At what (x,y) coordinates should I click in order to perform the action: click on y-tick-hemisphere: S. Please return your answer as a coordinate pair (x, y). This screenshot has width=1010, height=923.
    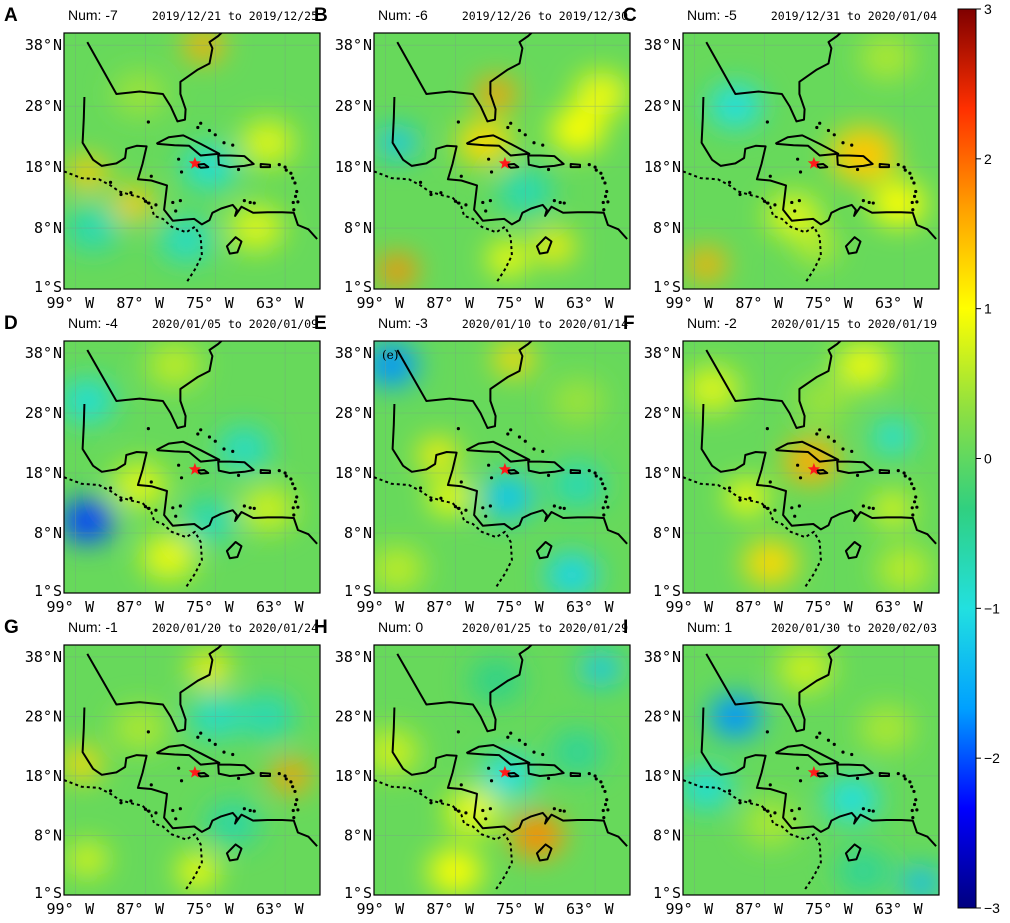
    Looking at the image, I should click on (367, 287).